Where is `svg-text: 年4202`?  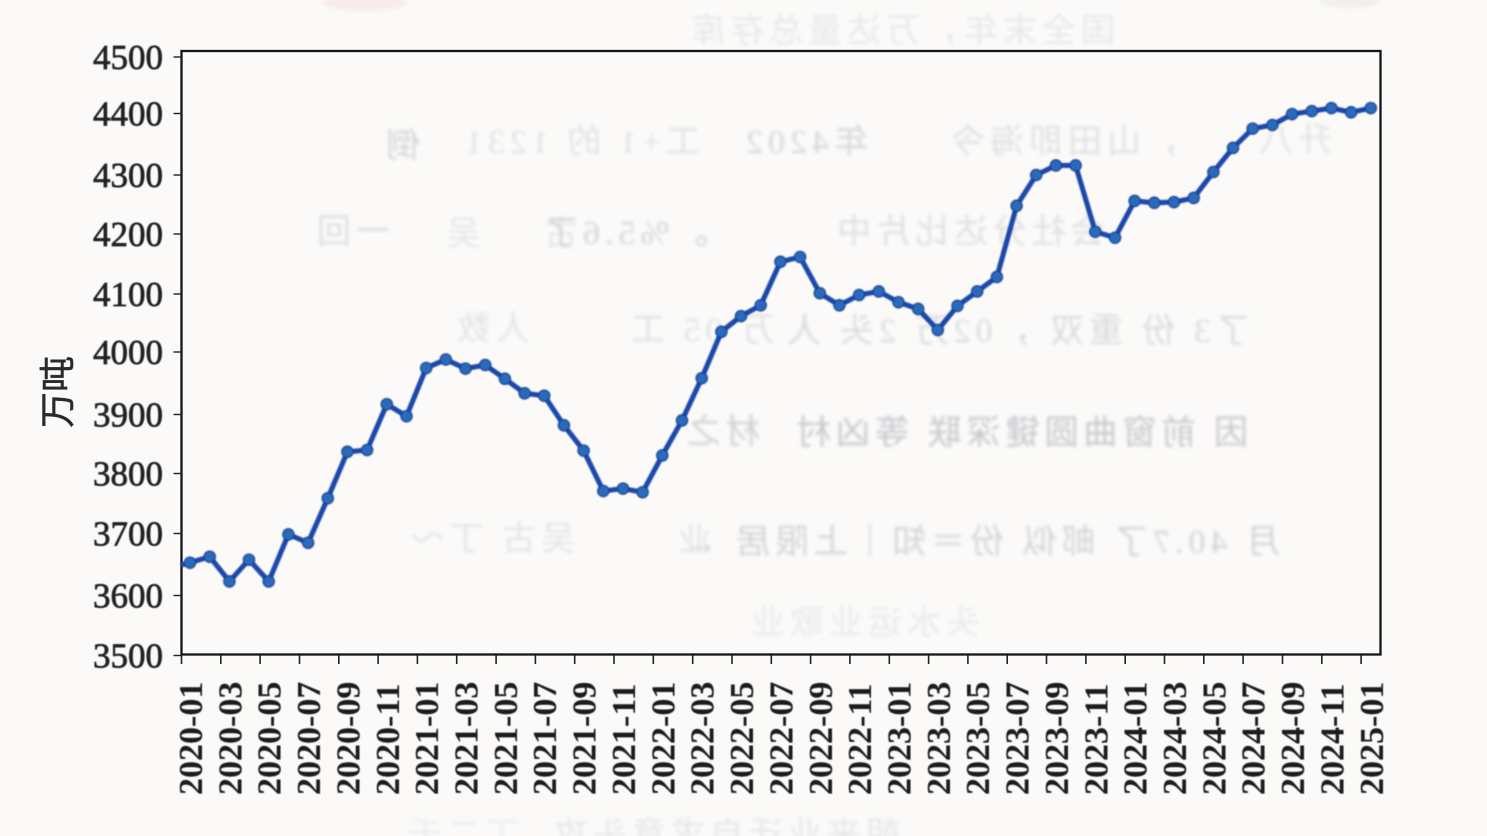
svg-text: 年4202 is located at coordinates (804, 142).